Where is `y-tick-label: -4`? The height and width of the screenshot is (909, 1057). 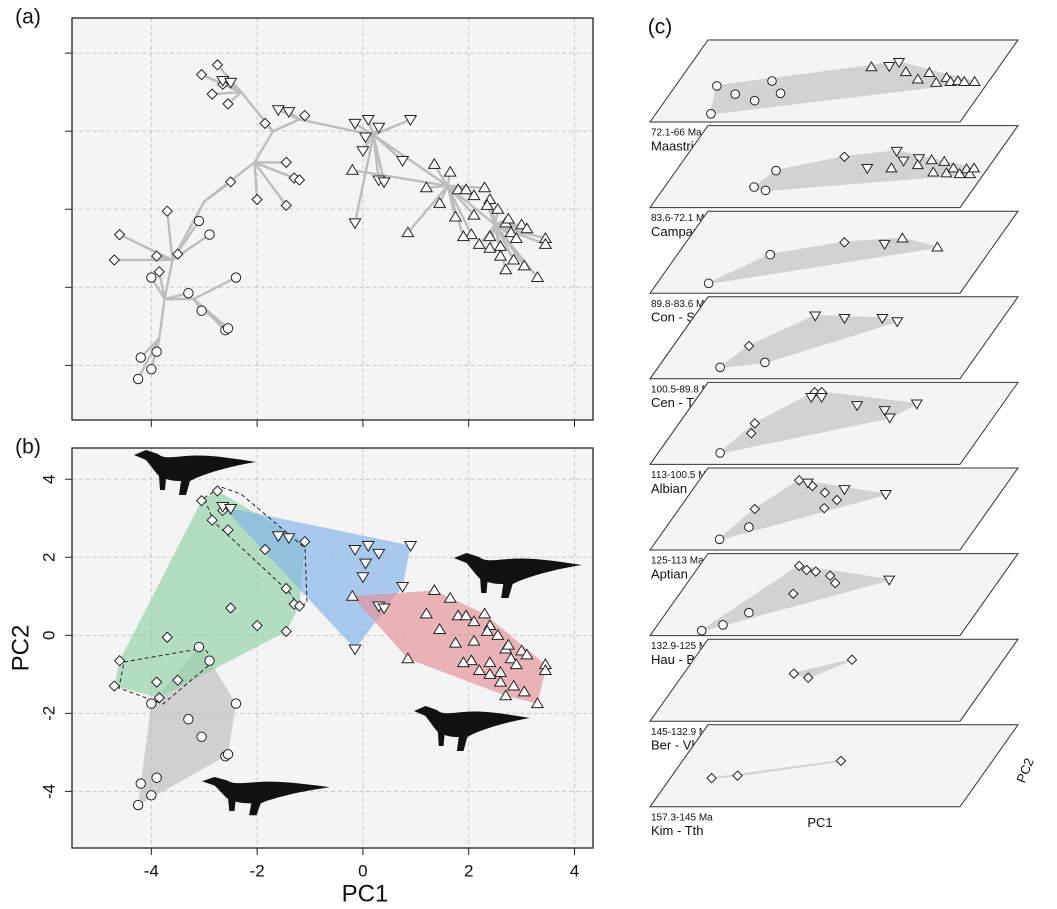 y-tick-label: -4 is located at coordinates (48, 791).